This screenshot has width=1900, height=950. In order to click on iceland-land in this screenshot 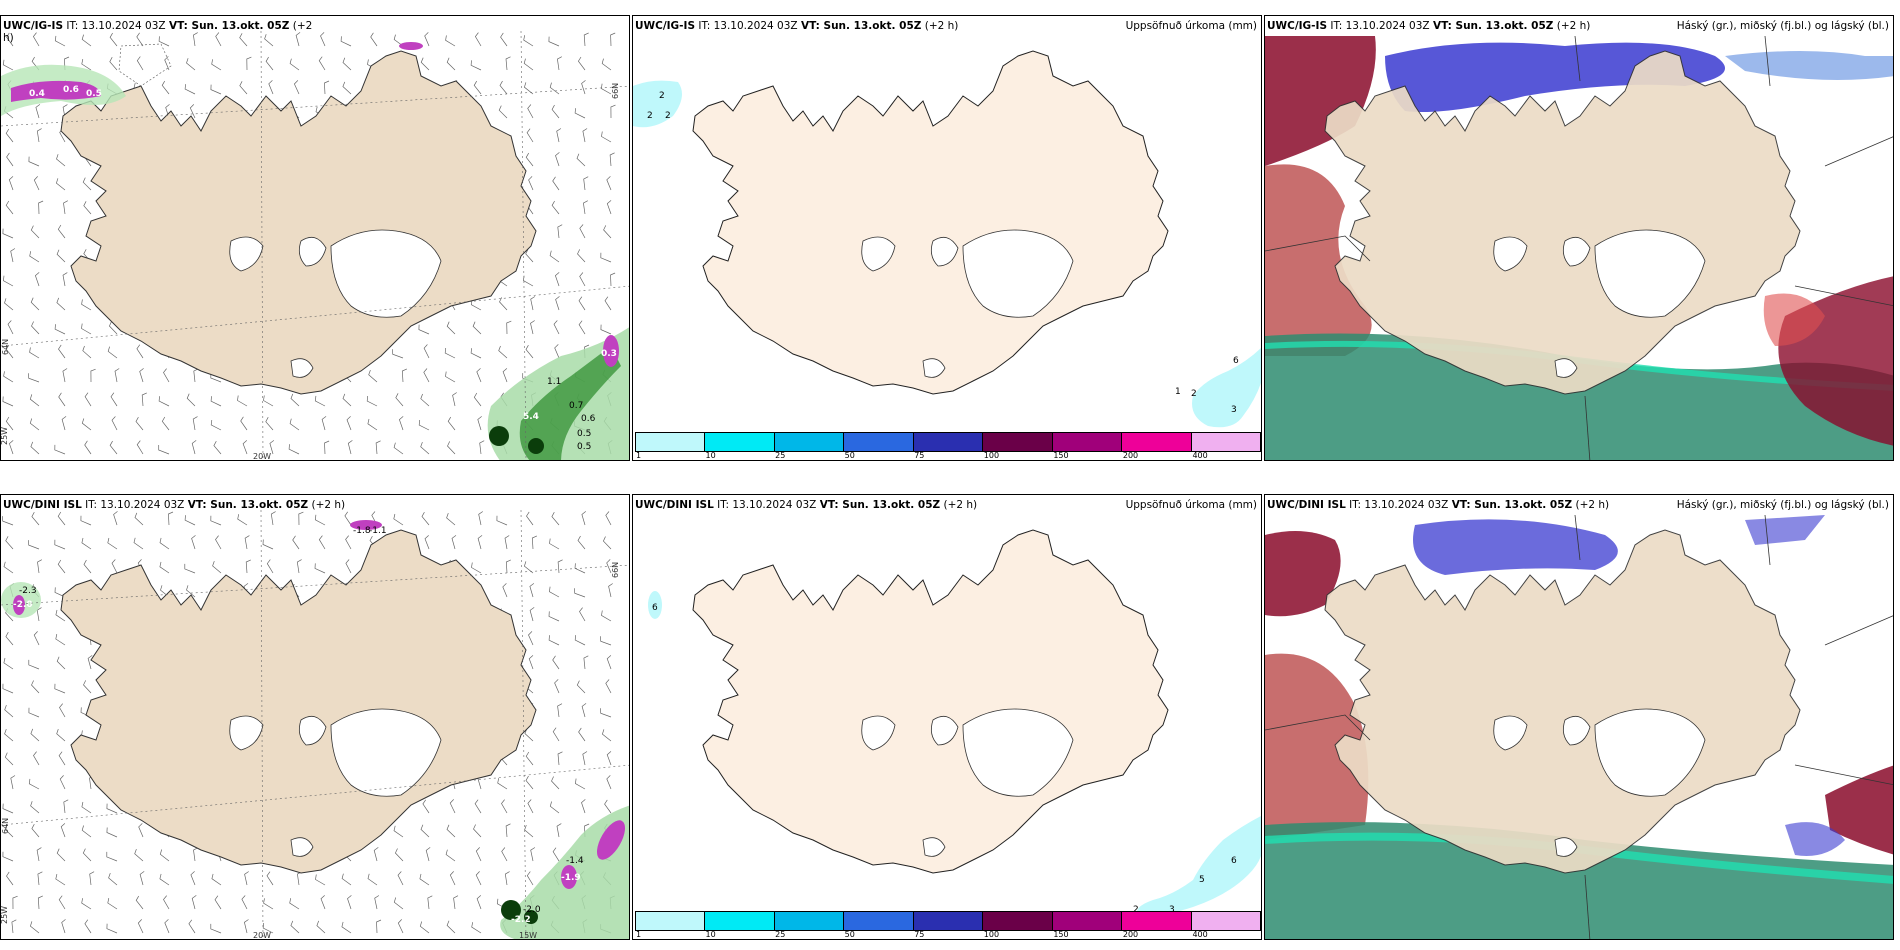, I will do `click(1562, 222)`.